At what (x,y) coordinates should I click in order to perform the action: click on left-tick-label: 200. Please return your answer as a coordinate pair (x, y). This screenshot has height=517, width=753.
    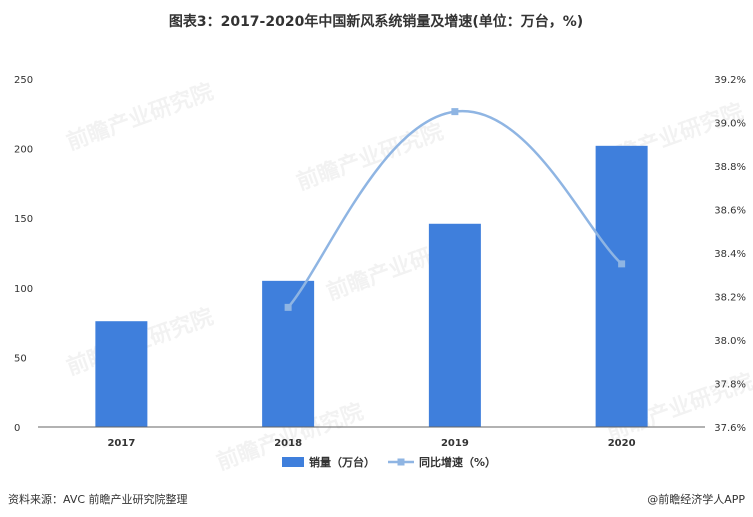
    Looking at the image, I should click on (23, 150).